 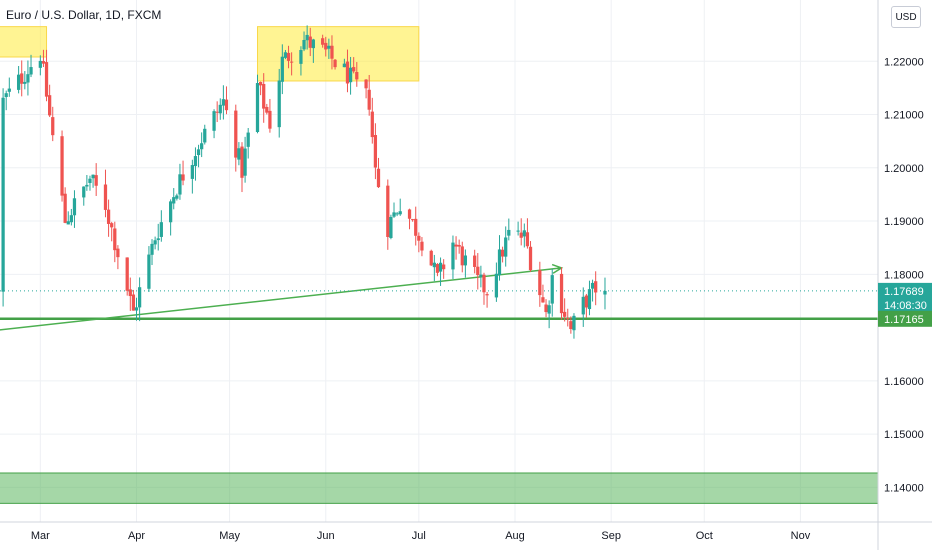 What do you see at coordinates (904, 435) in the screenshot?
I see `price-tick-label: 1.15000` at bounding box center [904, 435].